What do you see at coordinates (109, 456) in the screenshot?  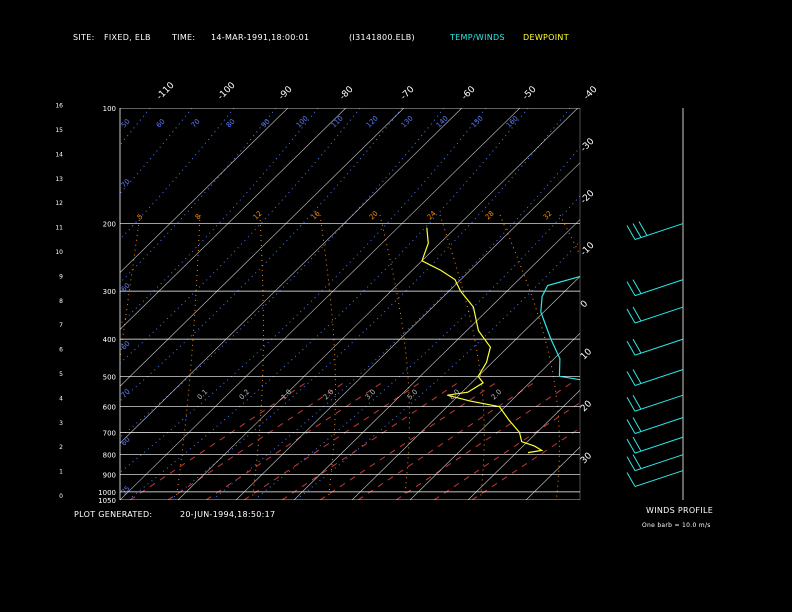 I see `pressure-tick-label: 800` at bounding box center [109, 456].